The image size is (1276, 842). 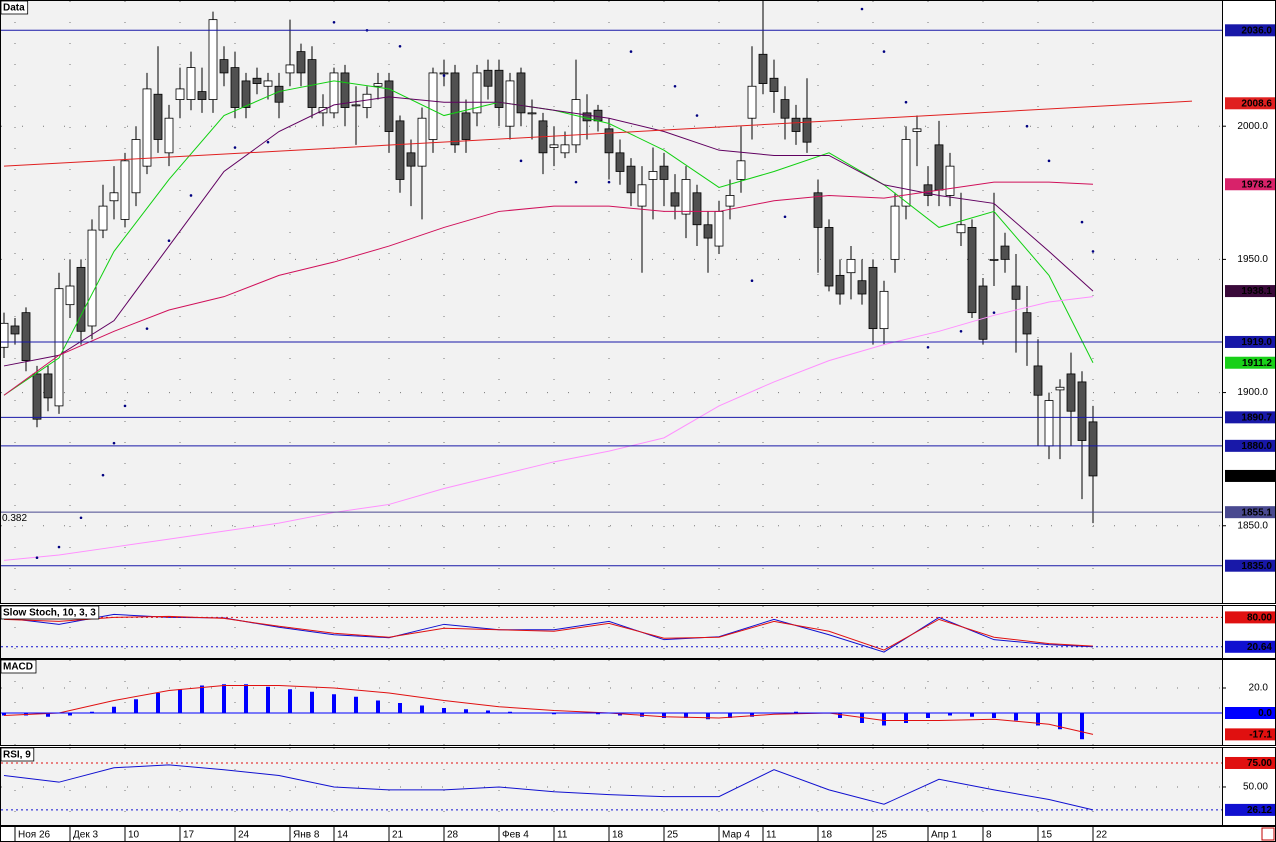 What do you see at coordinates (14, 518) in the screenshot?
I see `annotation: 0.382` at bounding box center [14, 518].